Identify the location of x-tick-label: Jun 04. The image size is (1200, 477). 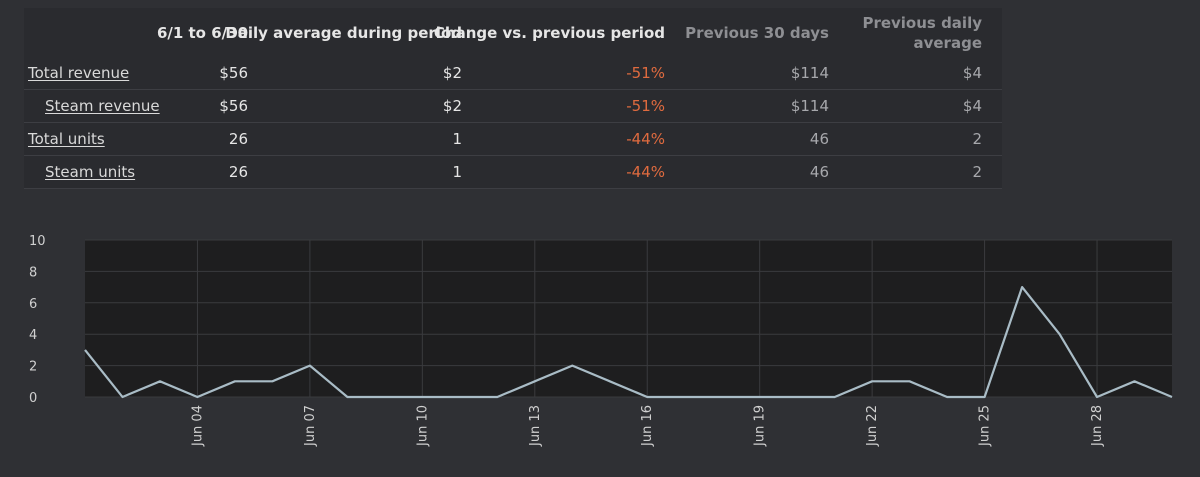
(197, 426).